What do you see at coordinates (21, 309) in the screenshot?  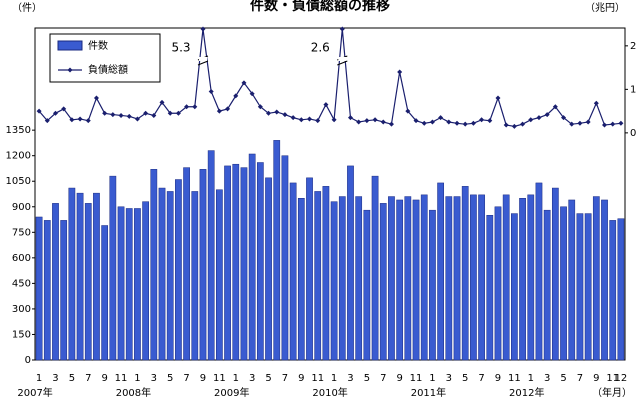 I see `y-tick-label: 300` at bounding box center [21, 309].